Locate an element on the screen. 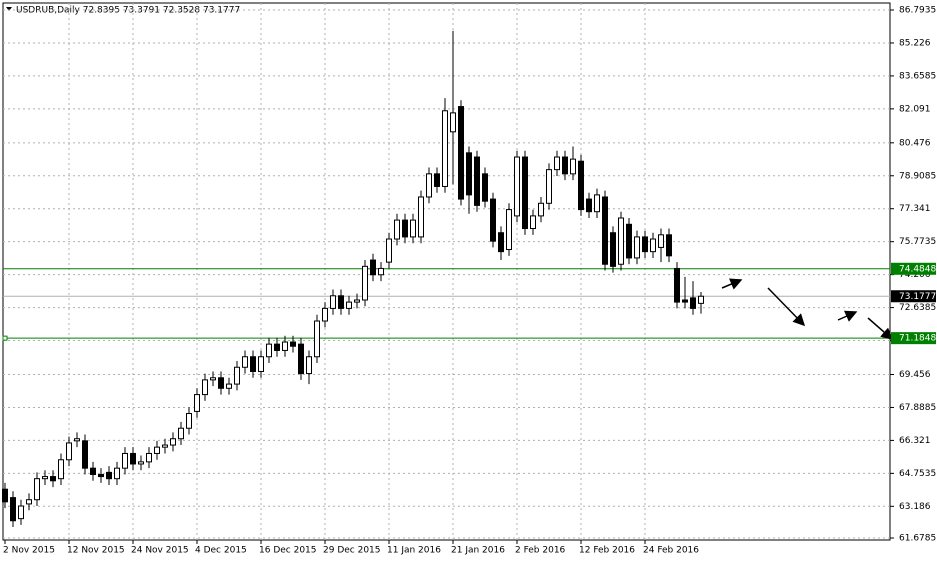  x-tick-label: 12 Nov 2015 is located at coordinates (96, 551).